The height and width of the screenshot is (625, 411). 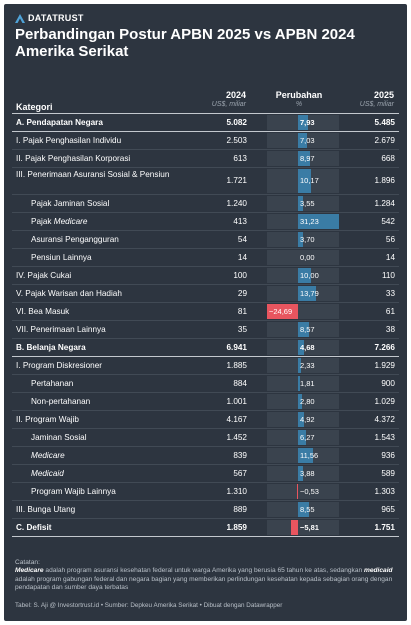 I want to click on row-value-2025: 38, so click(x=390, y=329).